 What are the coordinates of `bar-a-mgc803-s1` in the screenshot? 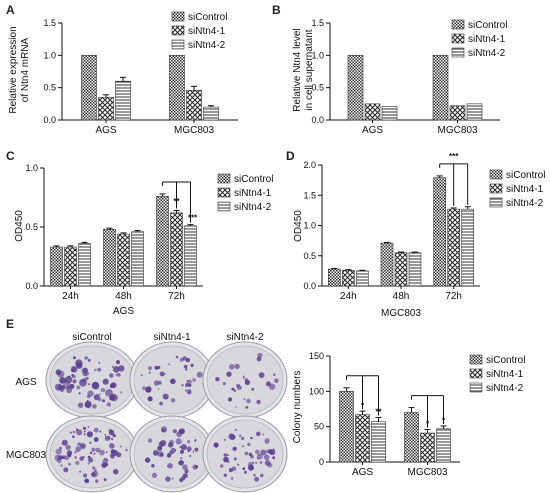 It's located at (177, 88).